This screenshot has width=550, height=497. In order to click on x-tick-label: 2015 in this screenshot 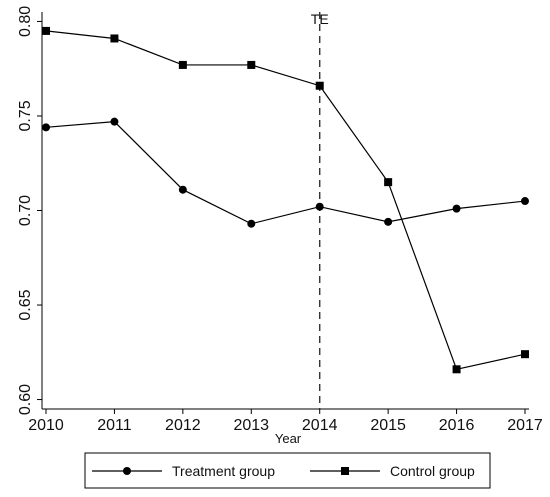, I will do `click(388, 425)`.